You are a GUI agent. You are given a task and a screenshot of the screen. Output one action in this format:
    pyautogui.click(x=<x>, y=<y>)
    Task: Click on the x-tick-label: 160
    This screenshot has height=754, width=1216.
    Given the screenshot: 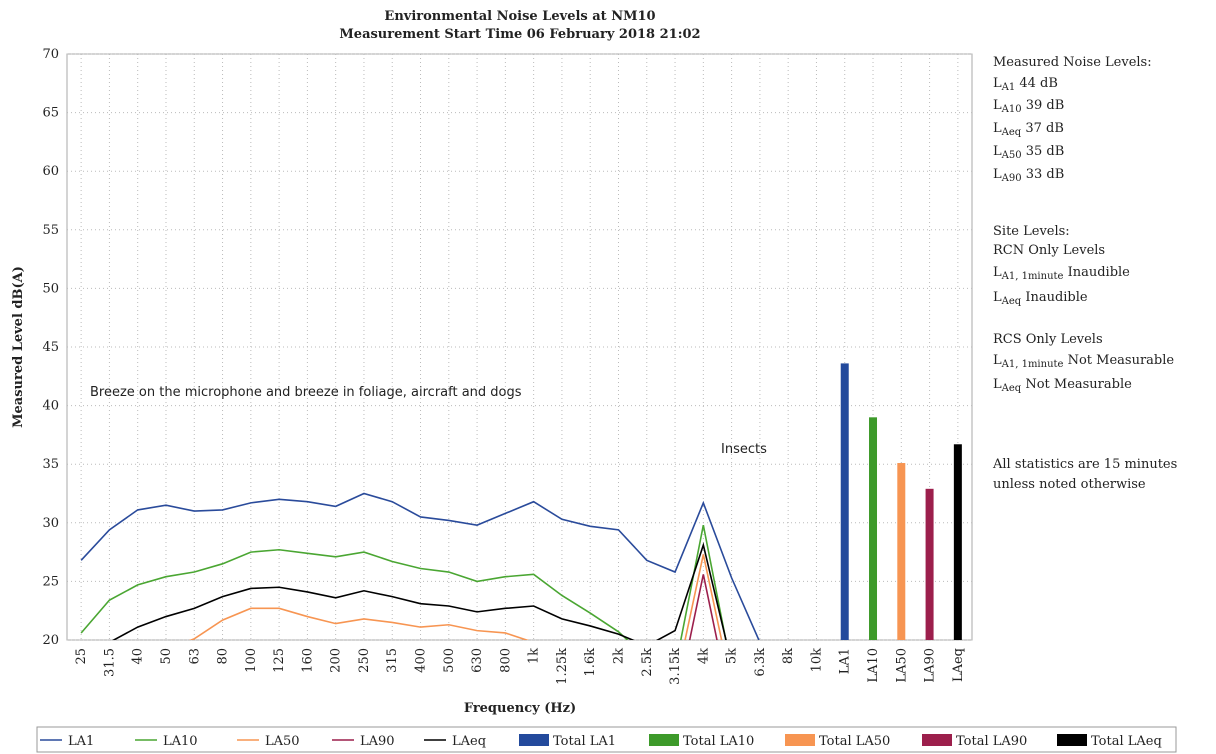 What is the action you would take?
    pyautogui.click(x=307, y=660)
    